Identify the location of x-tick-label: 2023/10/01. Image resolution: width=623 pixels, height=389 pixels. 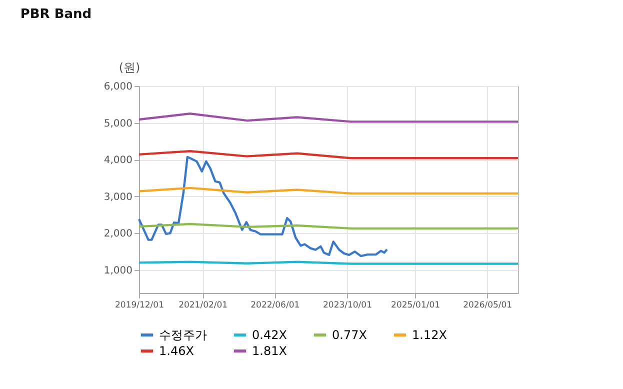
(347, 305).